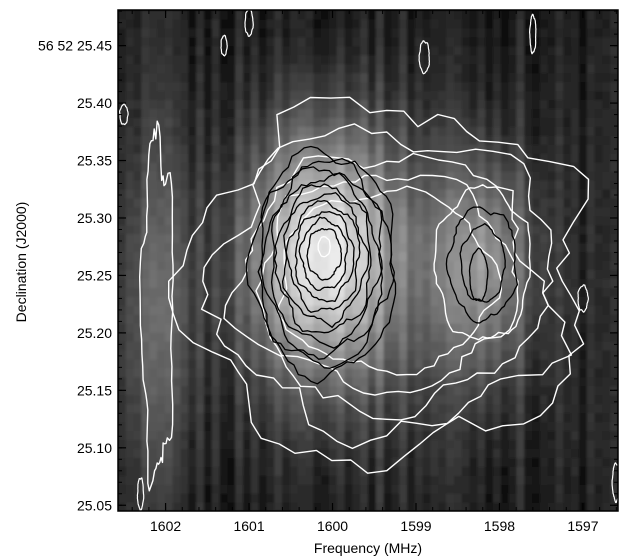 The image size is (619, 558). What do you see at coordinates (332, 526) in the screenshot?
I see `x-tick-label: 1600` at bounding box center [332, 526].